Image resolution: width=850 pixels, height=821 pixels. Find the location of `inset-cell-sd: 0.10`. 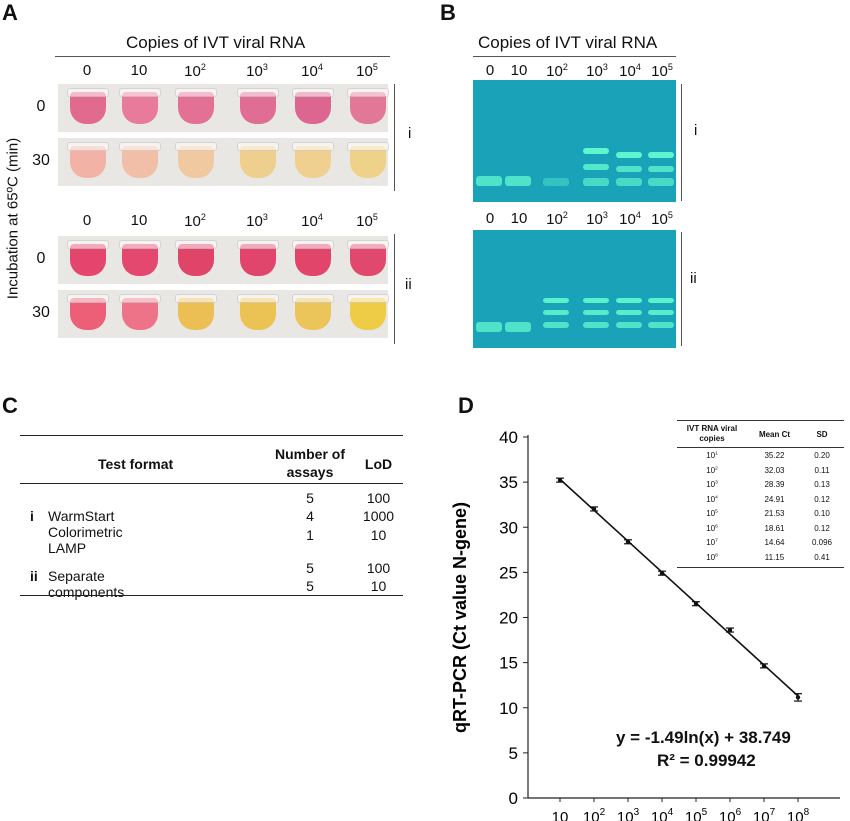

inset-cell-sd: 0.10 is located at coordinates (822, 513).